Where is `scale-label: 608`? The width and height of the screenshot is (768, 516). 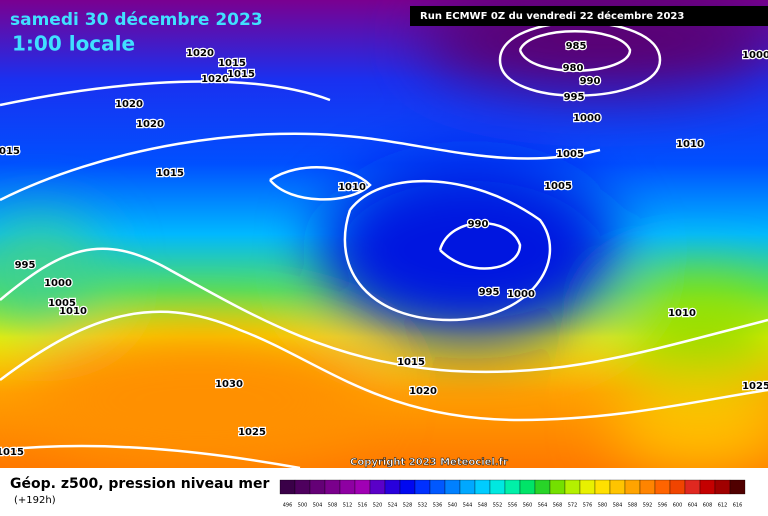 scale-label: 608 is located at coordinates (708, 506).